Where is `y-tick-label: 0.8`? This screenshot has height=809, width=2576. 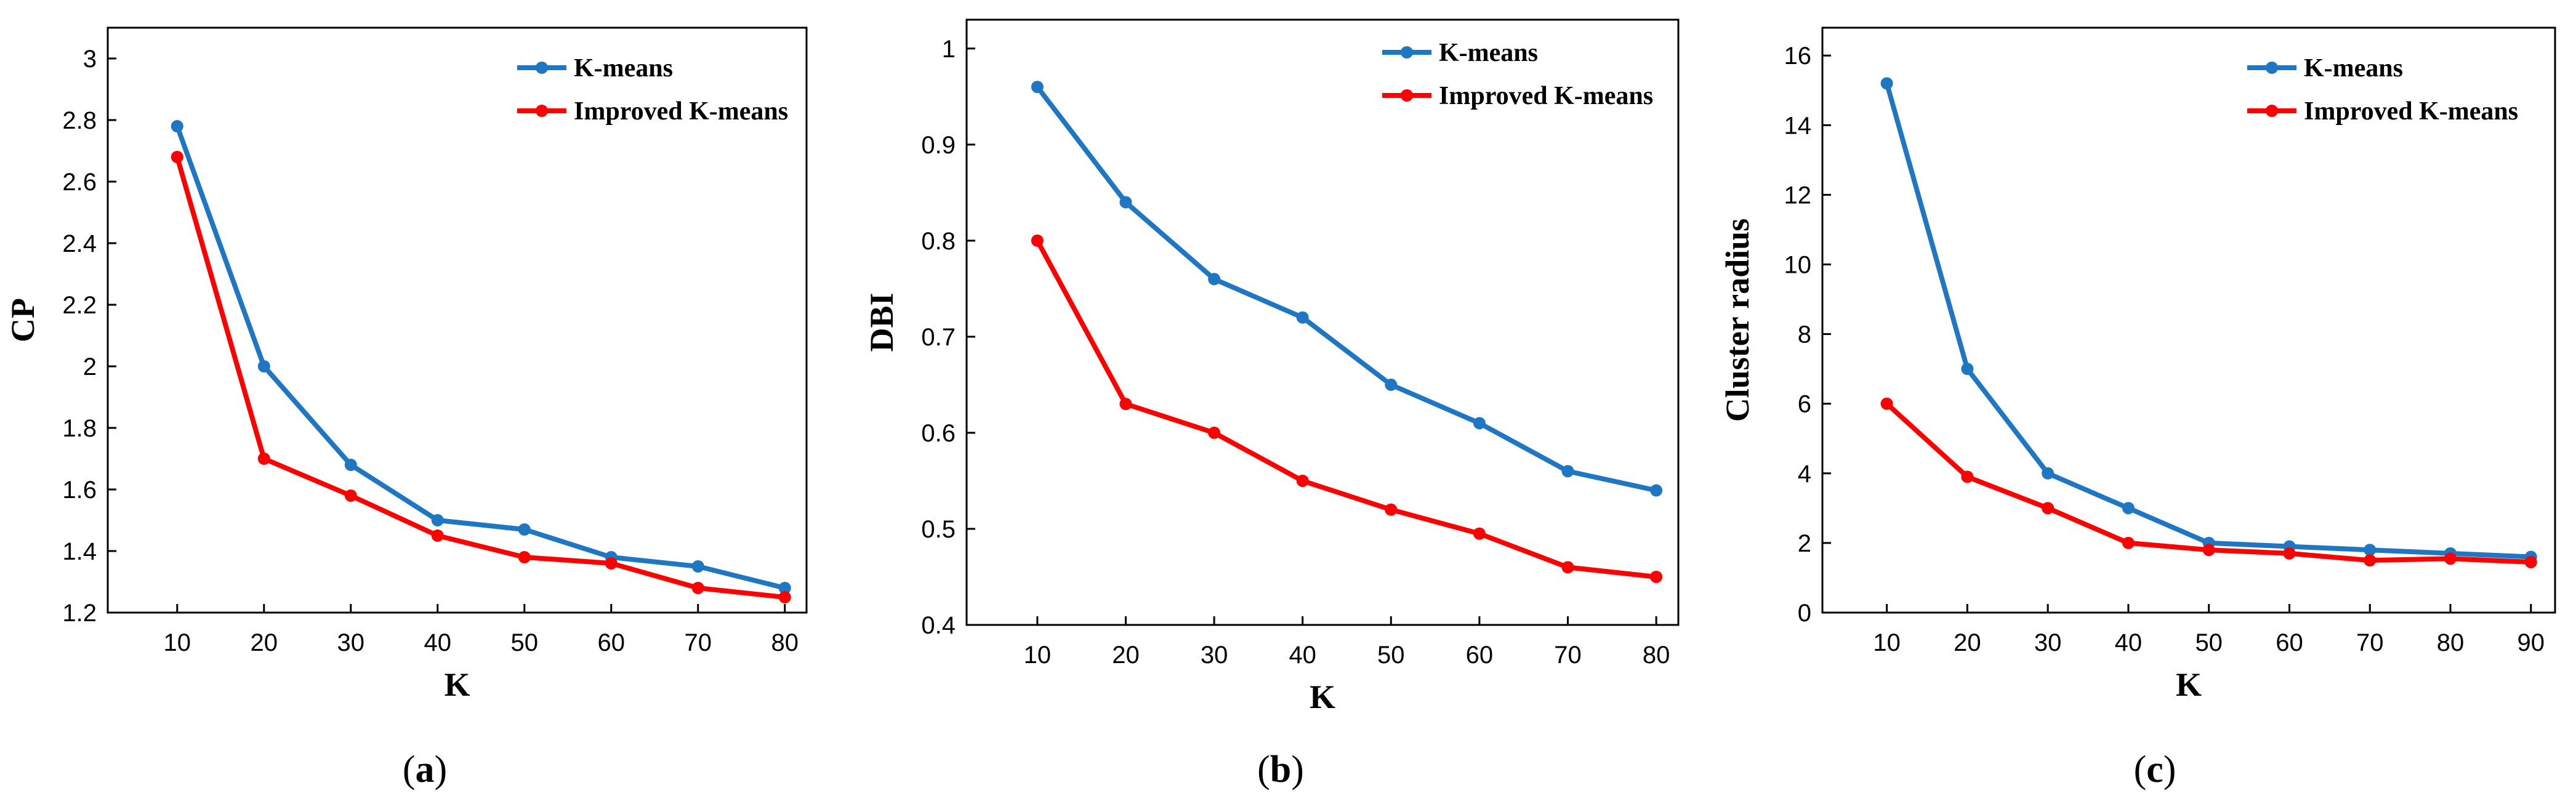 y-tick-label: 0.8 is located at coordinates (938, 241).